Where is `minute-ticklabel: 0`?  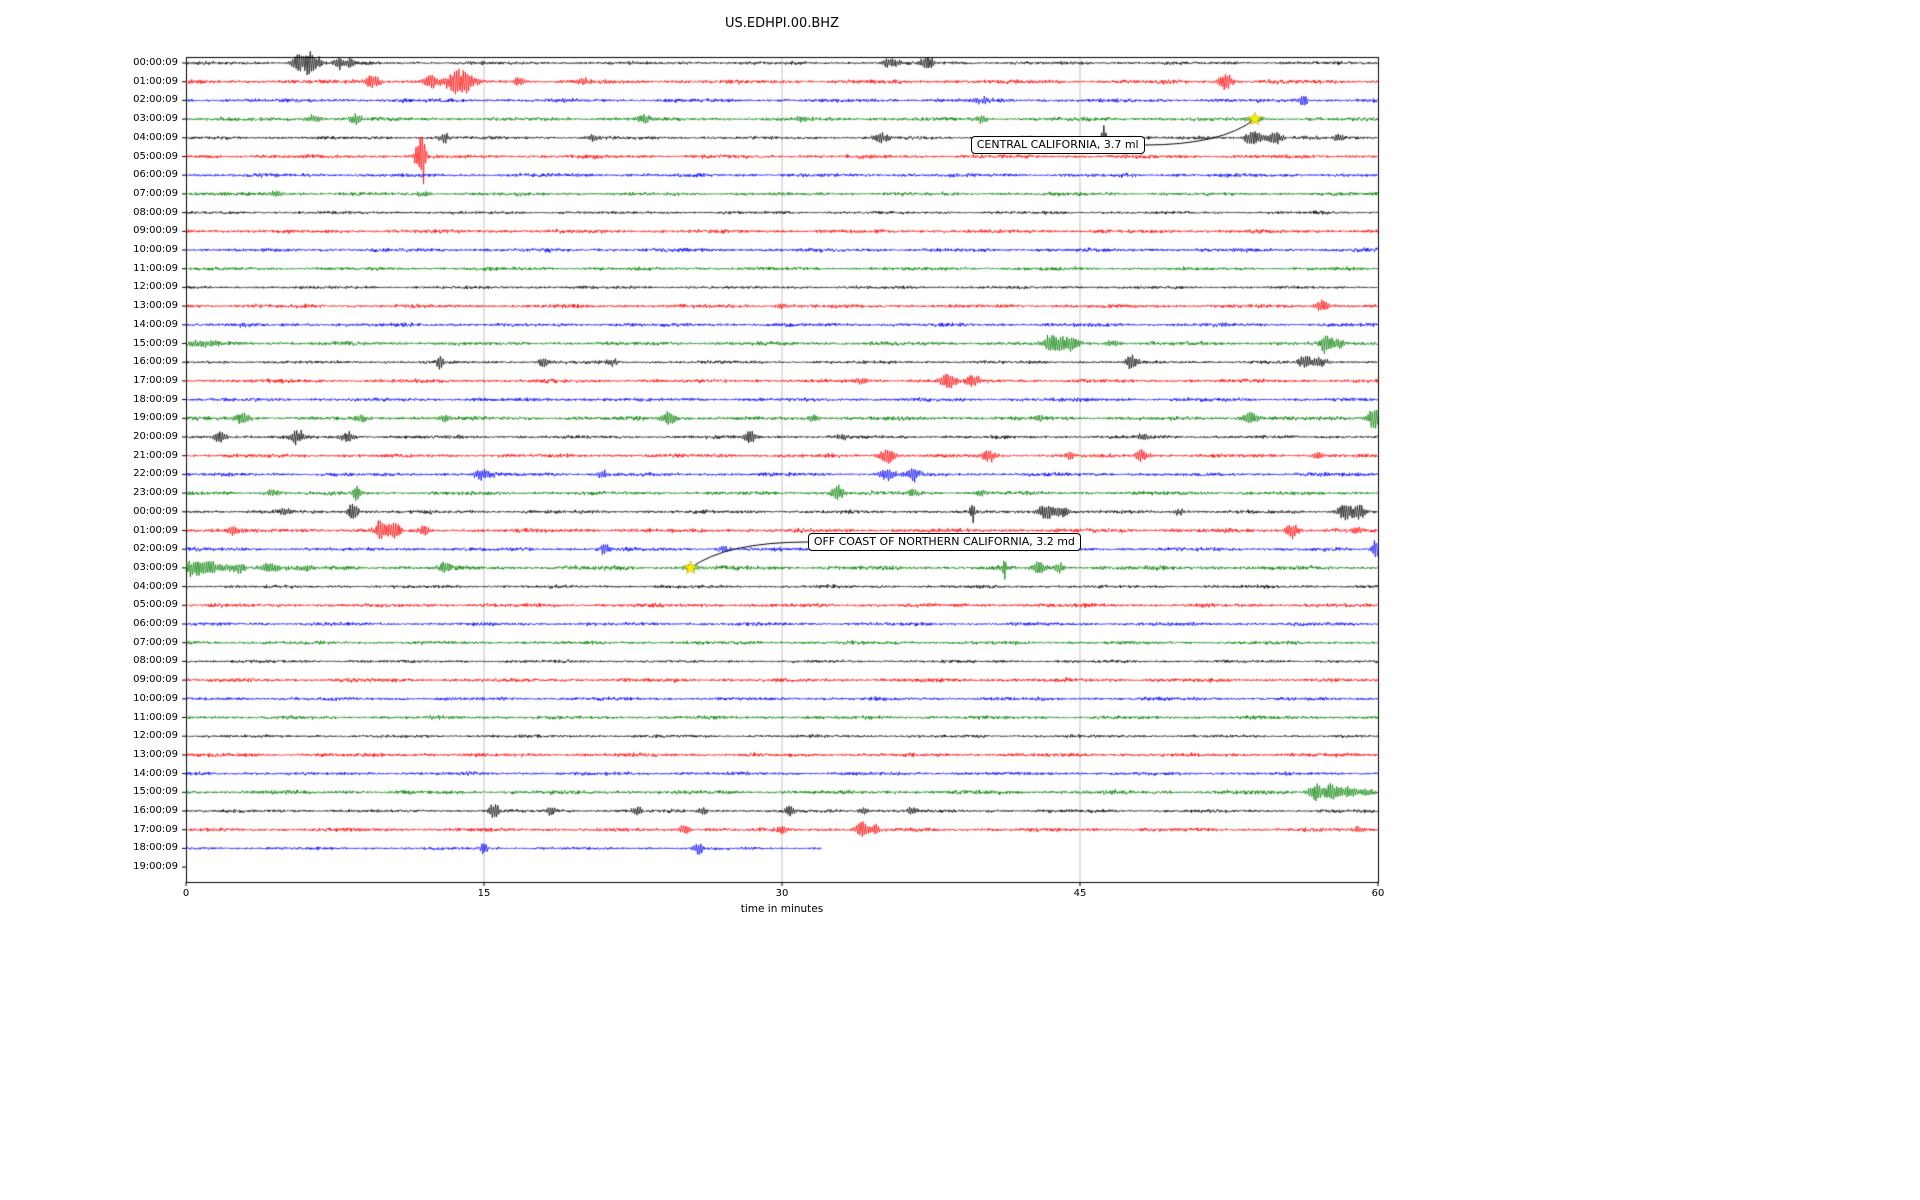 minute-ticklabel: 0 is located at coordinates (186, 893).